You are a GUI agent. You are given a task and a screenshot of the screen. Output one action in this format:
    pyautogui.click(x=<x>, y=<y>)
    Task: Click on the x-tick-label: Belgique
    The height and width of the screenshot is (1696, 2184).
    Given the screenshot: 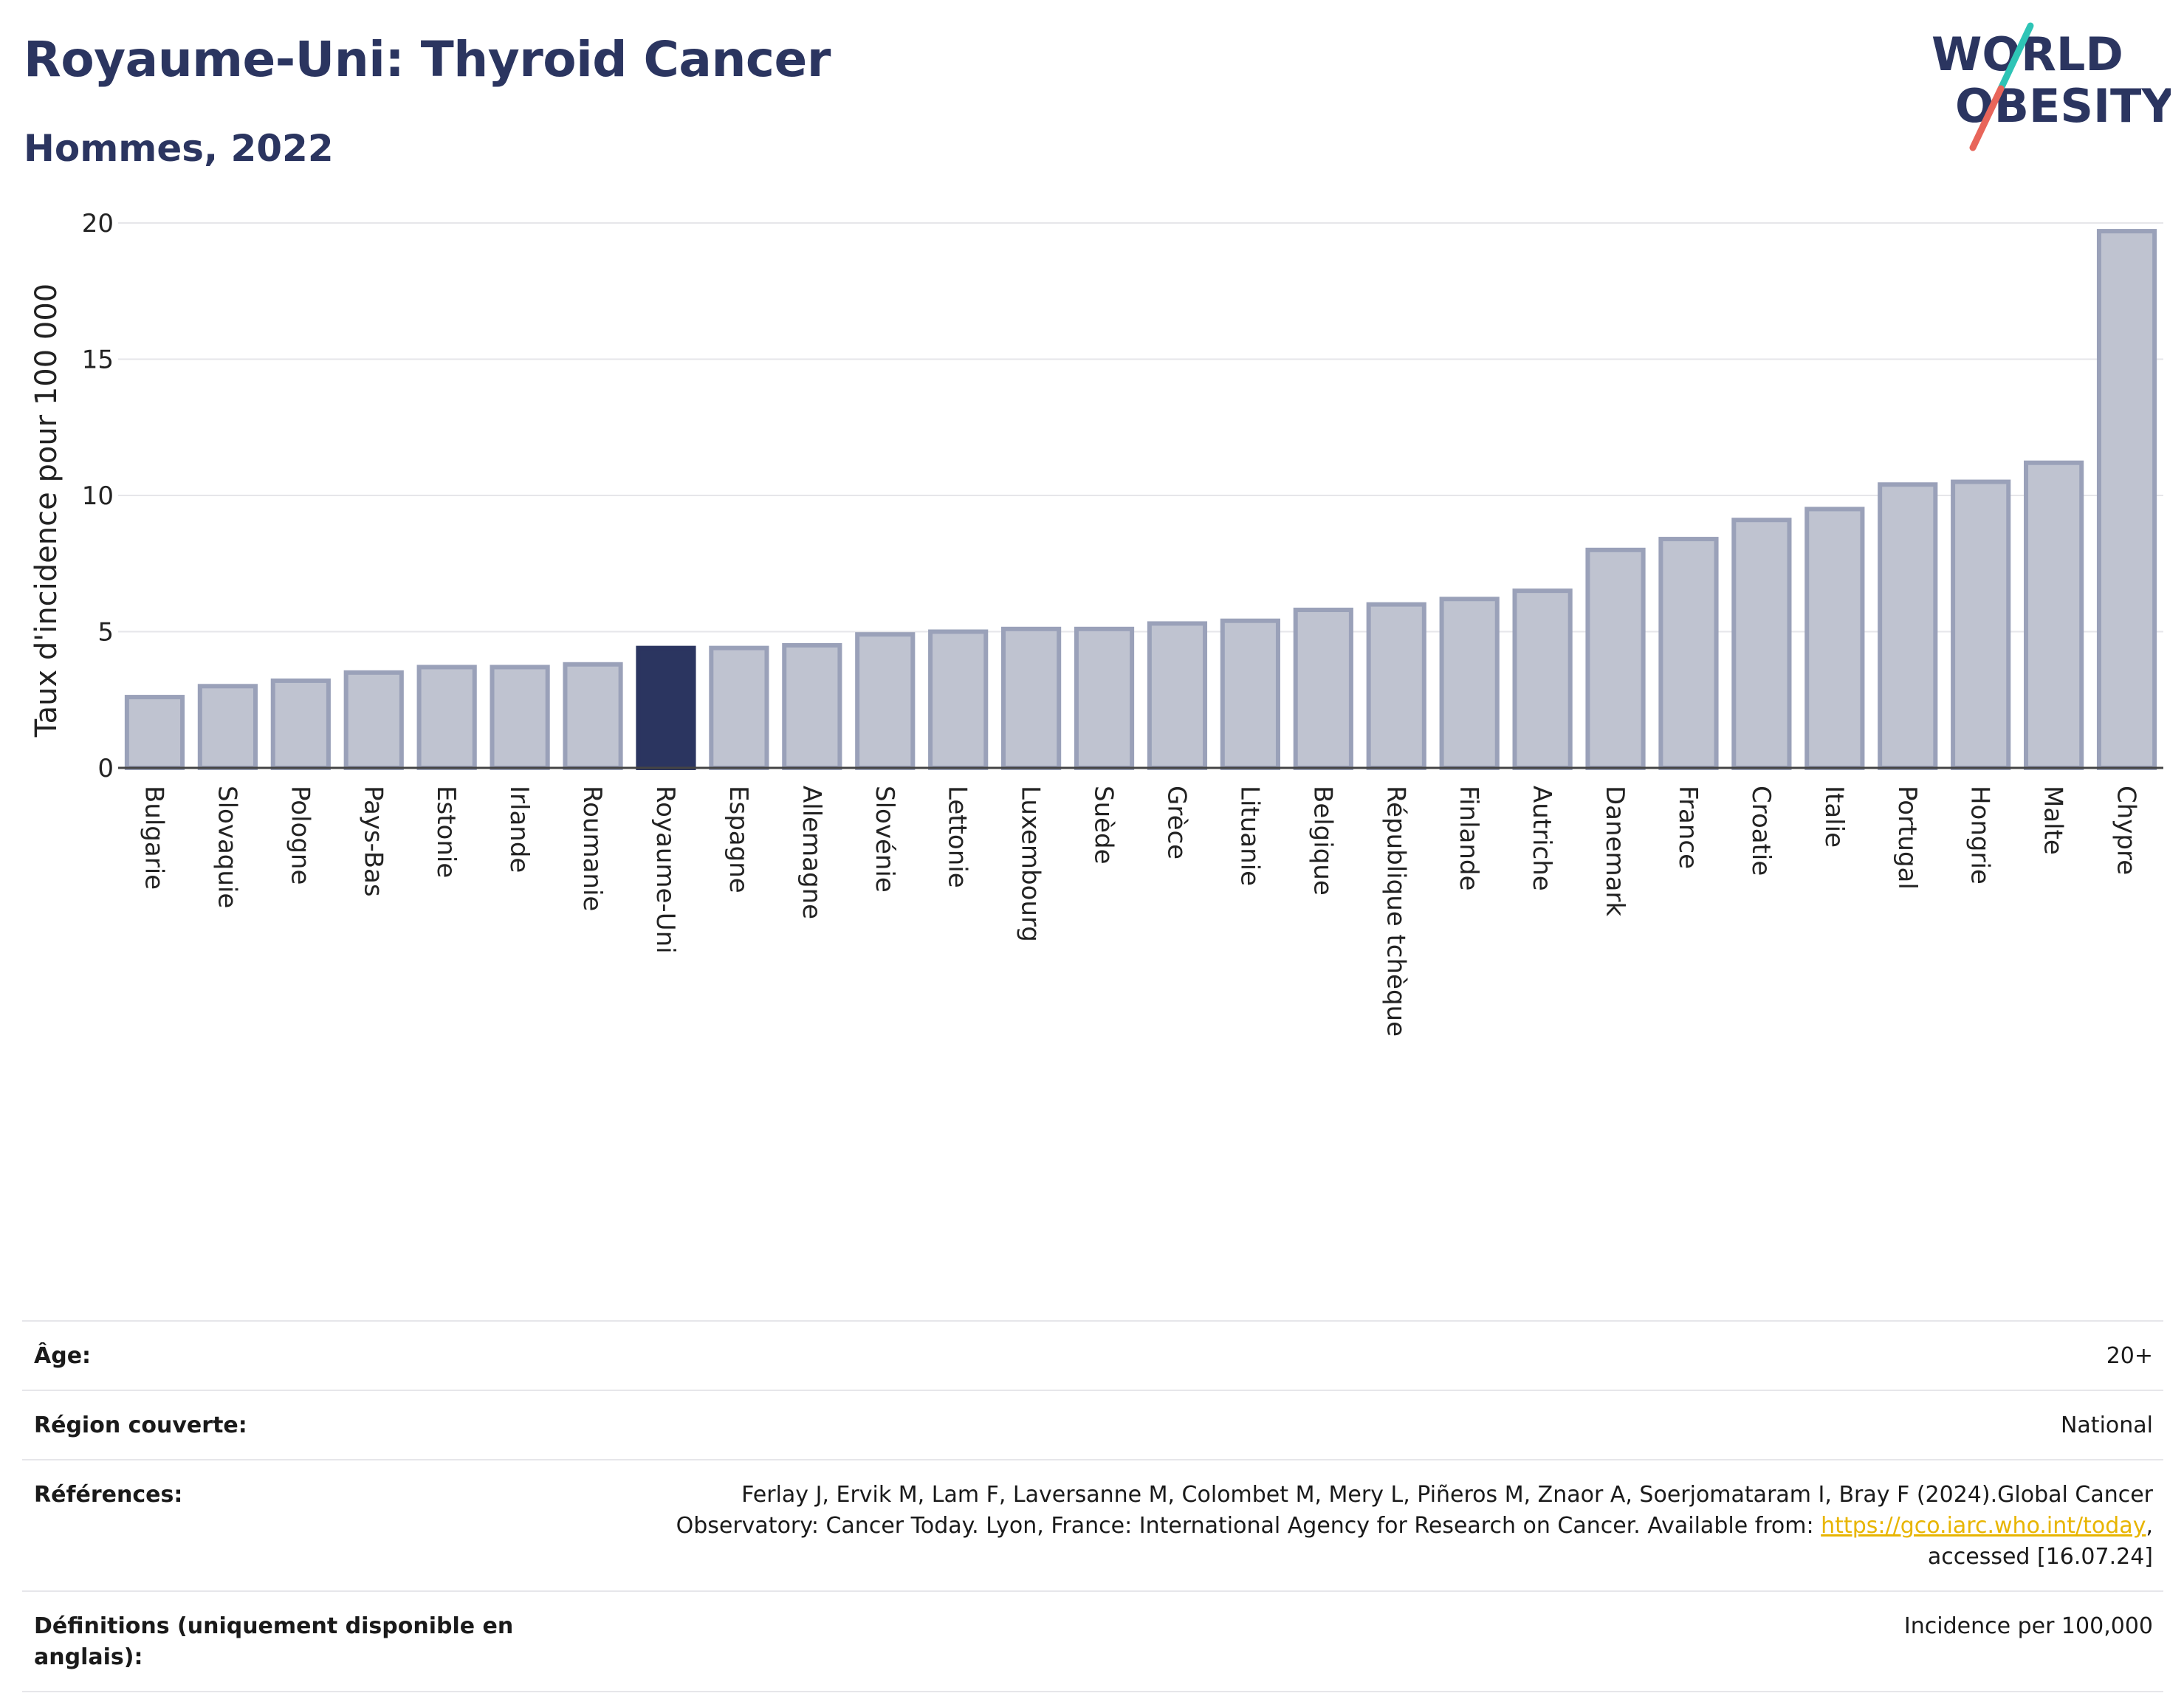 What is the action you would take?
    pyautogui.click(x=1322, y=841)
    